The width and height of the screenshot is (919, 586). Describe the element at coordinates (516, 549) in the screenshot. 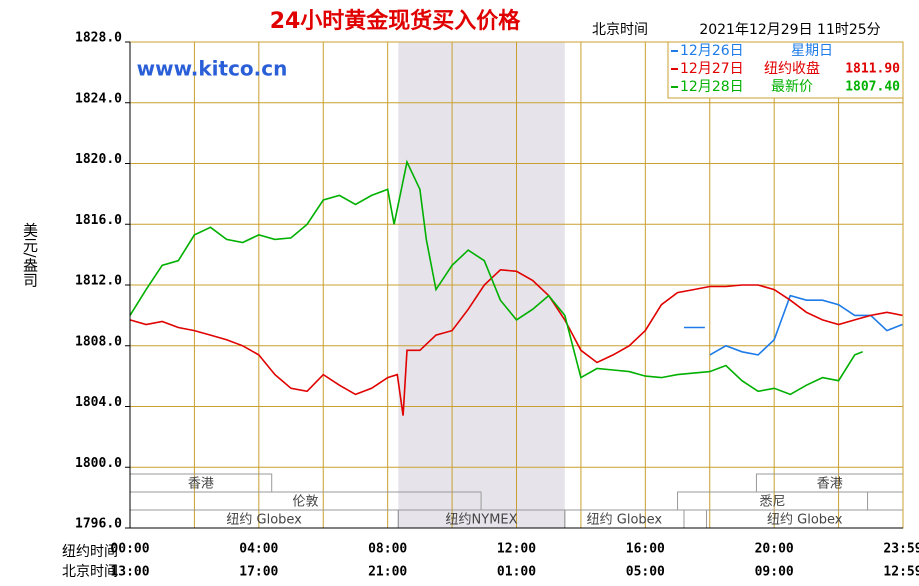

I see `x-tick-label: 12:00` at that location.